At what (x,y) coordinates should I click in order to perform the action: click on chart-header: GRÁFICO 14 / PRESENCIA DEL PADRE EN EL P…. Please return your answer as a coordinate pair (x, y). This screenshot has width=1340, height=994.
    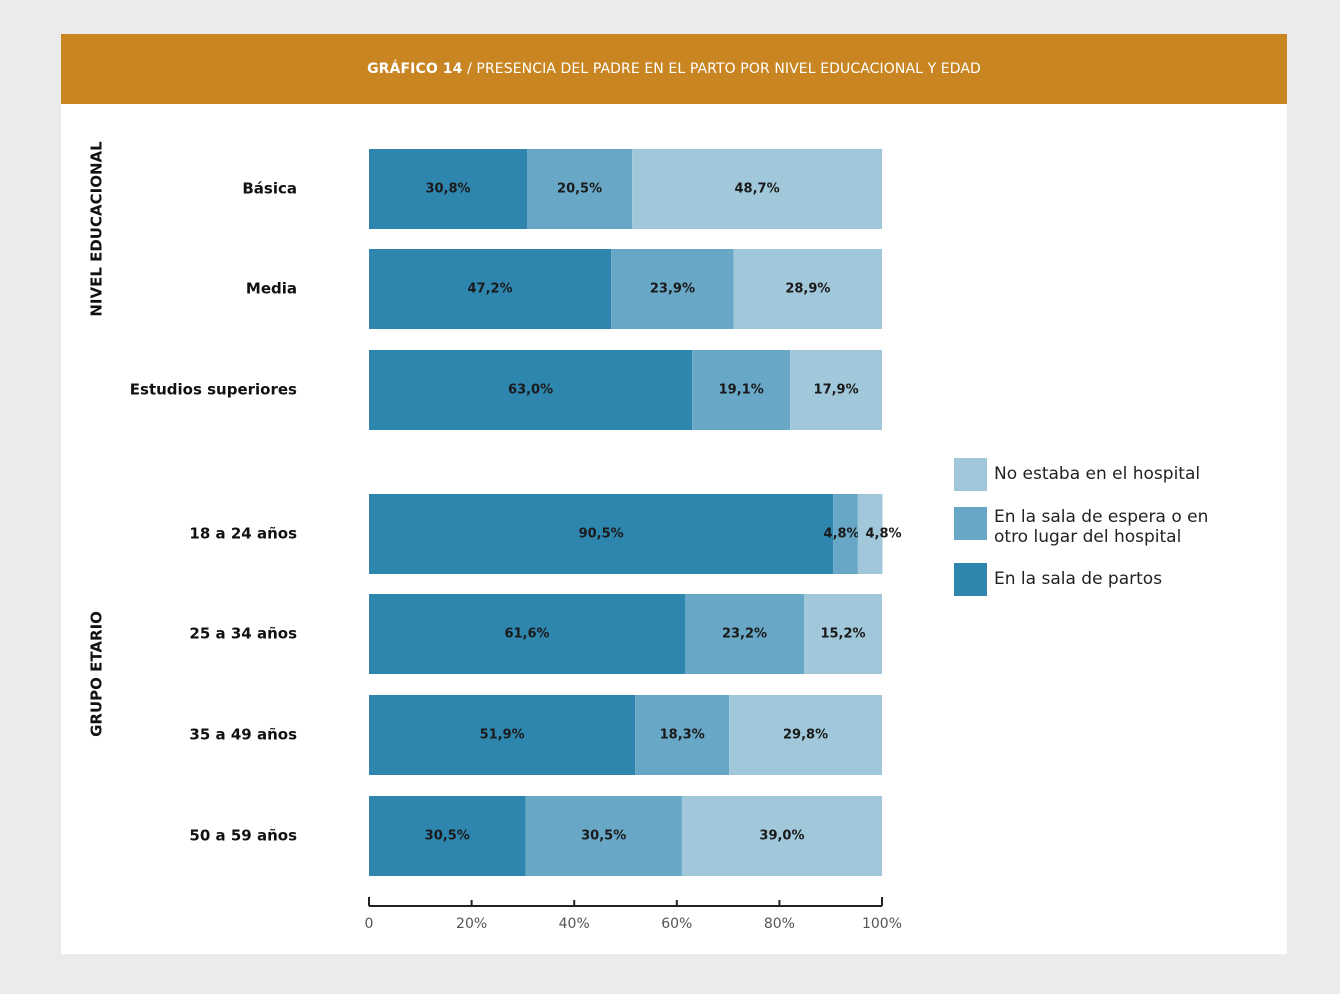
    Looking at the image, I should click on (674, 69).